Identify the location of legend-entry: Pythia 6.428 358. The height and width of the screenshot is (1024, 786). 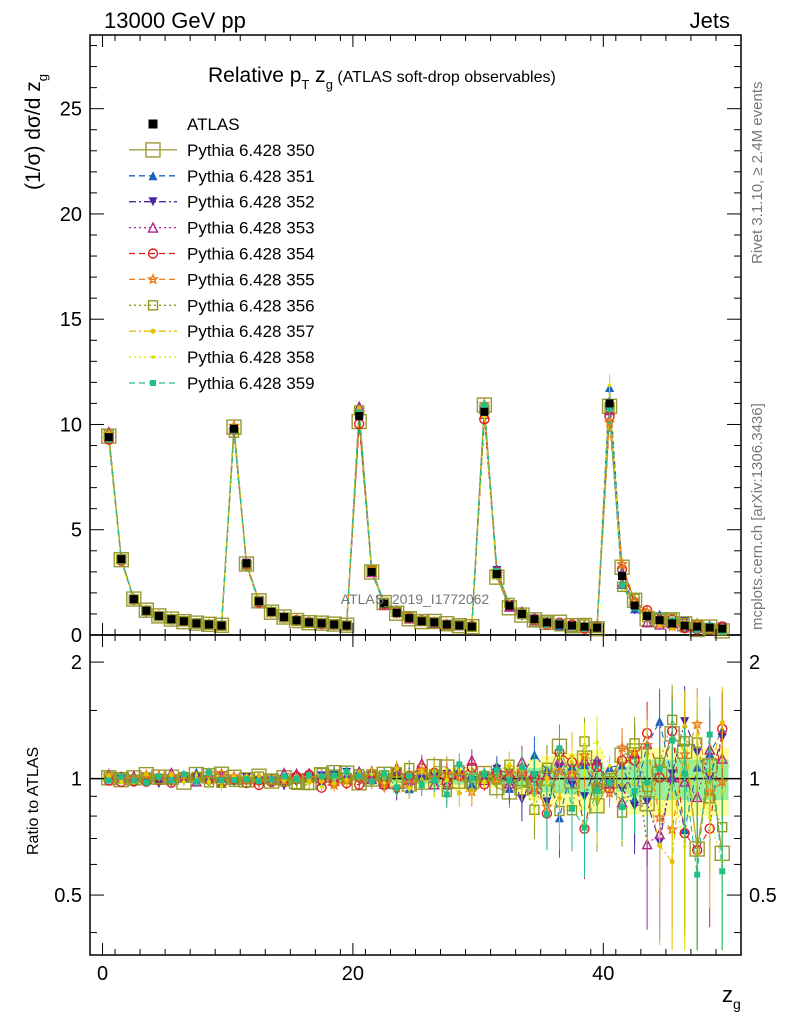
(222, 357).